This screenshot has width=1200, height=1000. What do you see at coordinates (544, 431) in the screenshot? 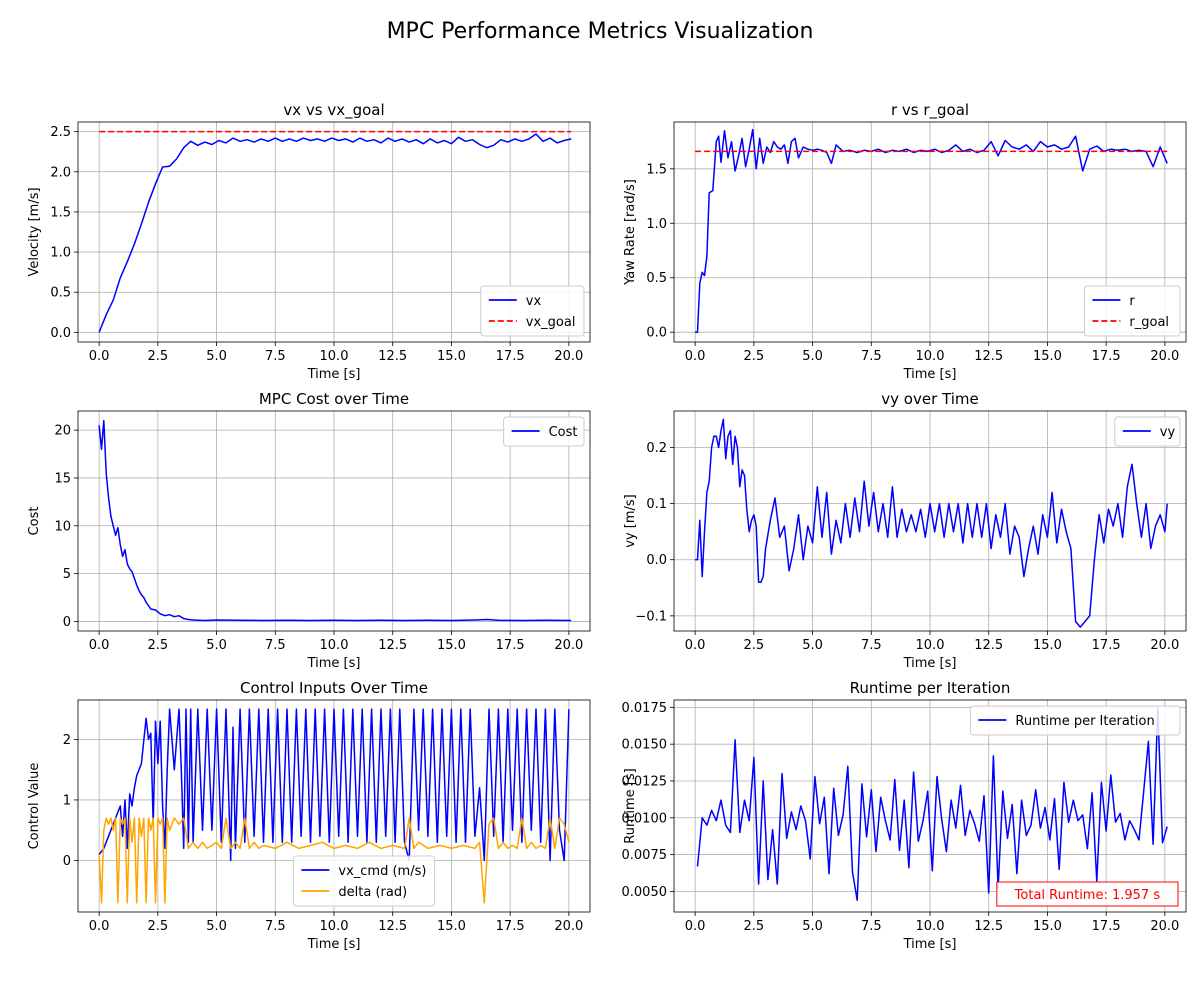
I see `legend: Cost` at bounding box center [544, 431].